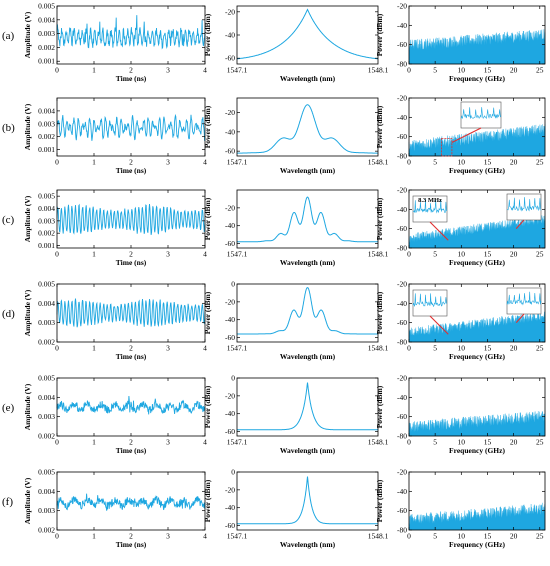 The height and width of the screenshot is (566, 550). Describe the element at coordinates (46, 491) in the screenshot. I see `y-tick-label: 0.004` at that location.